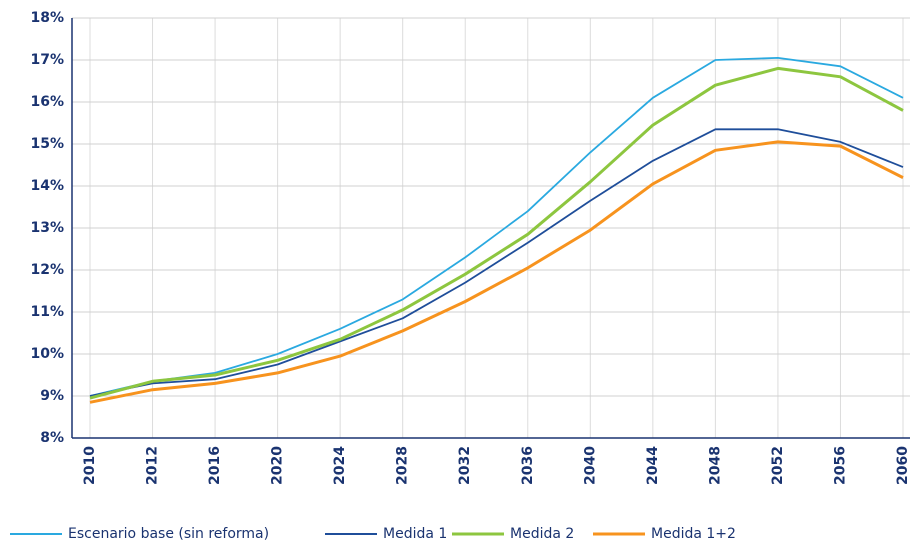  Describe the element at coordinates (465, 465) in the screenshot. I see `x-tick-label: 2032` at that location.